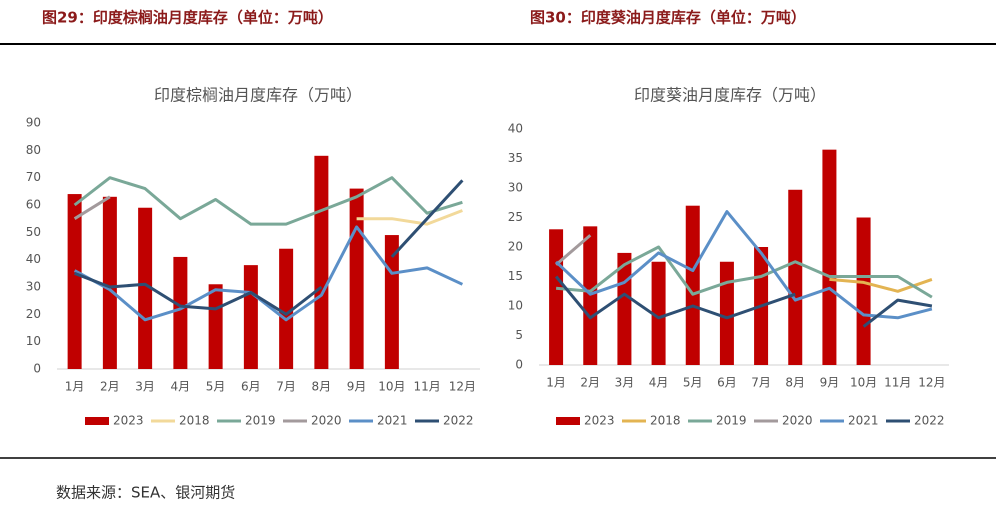 The height and width of the screenshot is (514, 996). I want to click on y-tick-label: 70, so click(33, 177).